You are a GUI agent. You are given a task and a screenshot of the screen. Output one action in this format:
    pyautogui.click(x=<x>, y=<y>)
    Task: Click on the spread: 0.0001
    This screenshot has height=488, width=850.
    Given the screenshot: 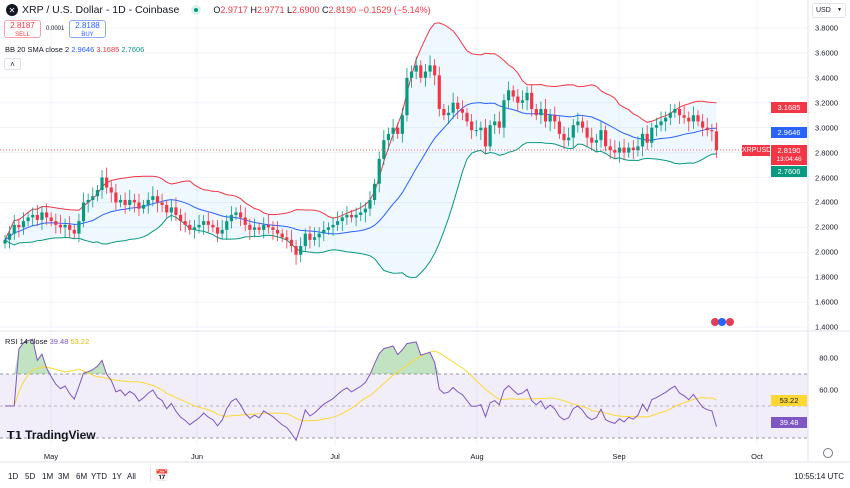 What is the action you would take?
    pyautogui.click(x=55, y=29)
    